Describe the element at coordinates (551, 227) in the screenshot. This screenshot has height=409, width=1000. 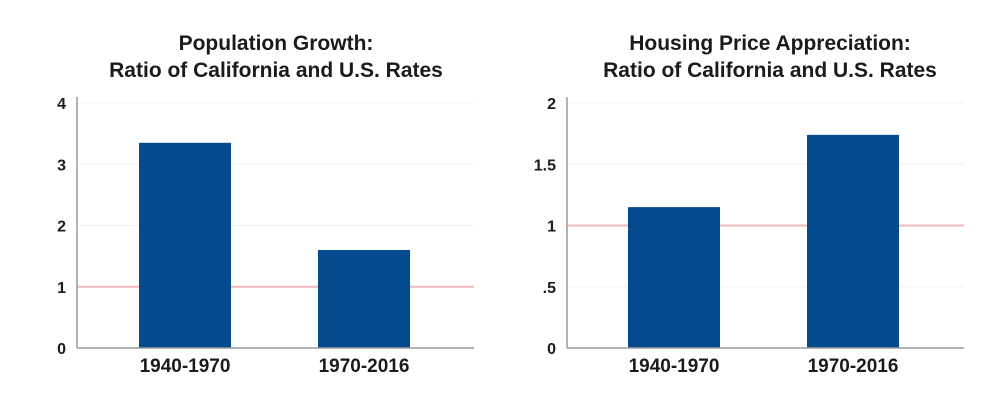
I see `chart-2-y-tick-label: 1` at that location.